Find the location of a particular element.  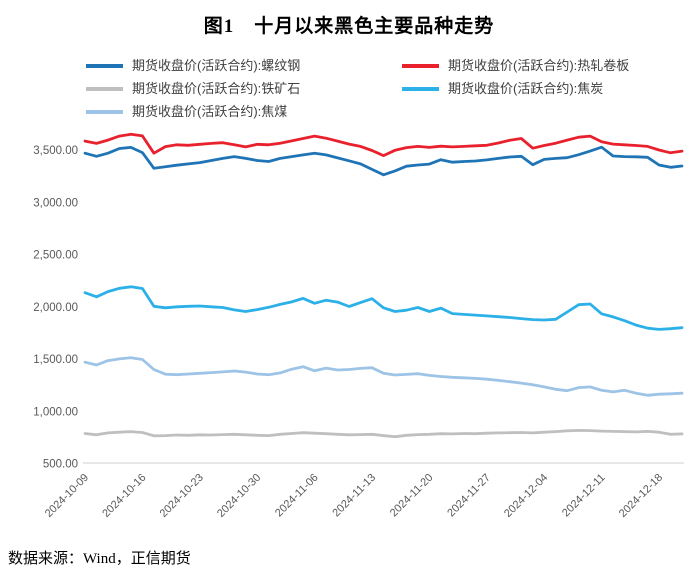

y-tick-label: 2,000.00 is located at coordinates (55, 308).